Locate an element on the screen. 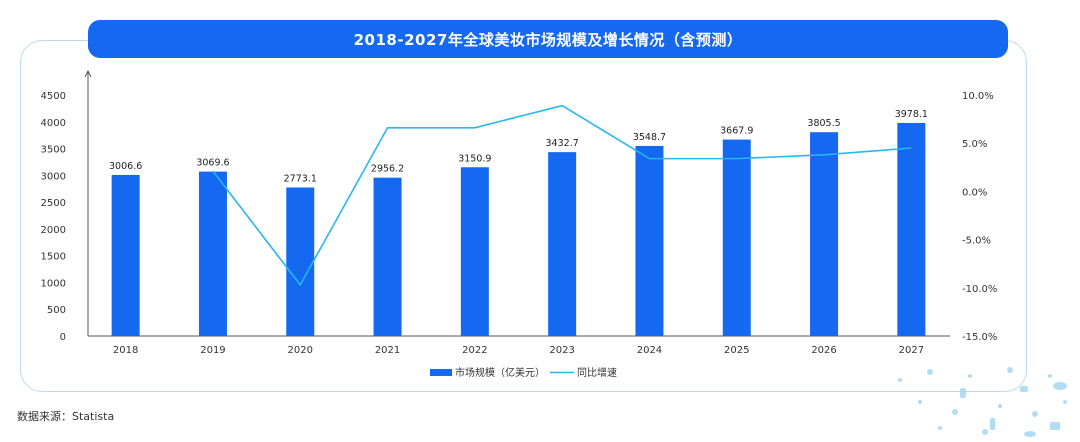 This screenshot has width=1080, height=442. right-axis-tick-label: -10.0% is located at coordinates (979, 289).